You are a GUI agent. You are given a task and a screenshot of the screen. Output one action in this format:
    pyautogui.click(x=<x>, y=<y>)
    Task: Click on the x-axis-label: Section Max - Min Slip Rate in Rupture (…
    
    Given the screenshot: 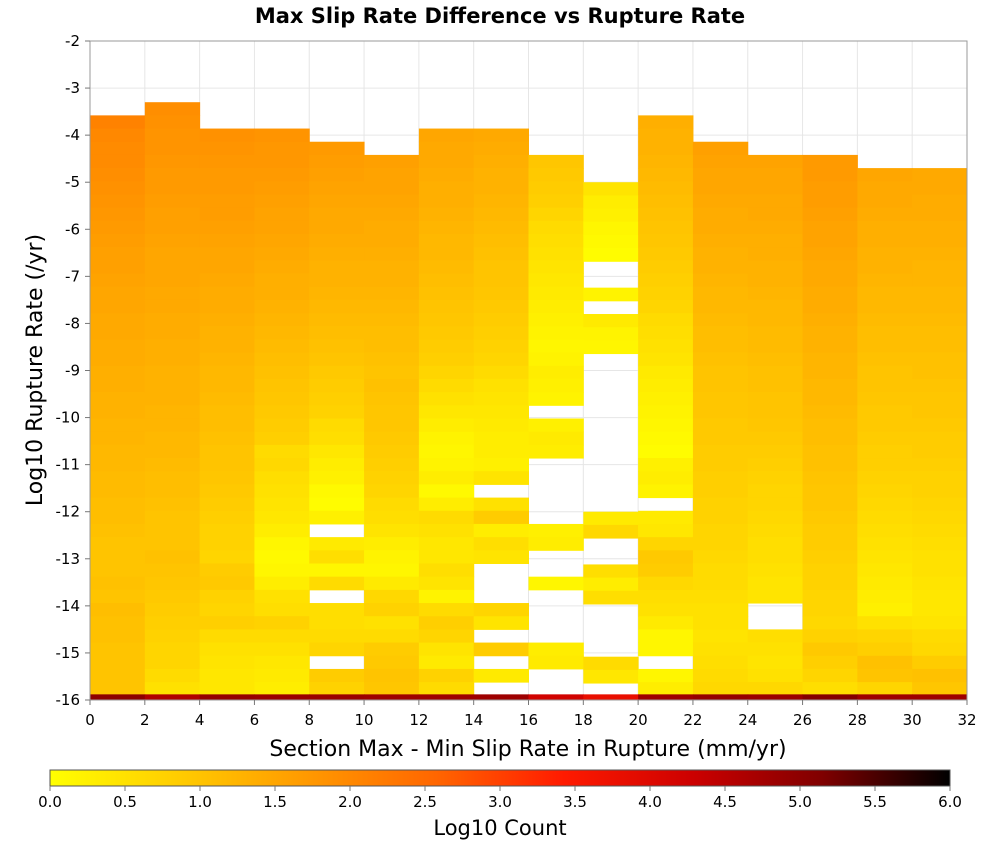 What is the action you would take?
    pyautogui.click(x=527, y=749)
    